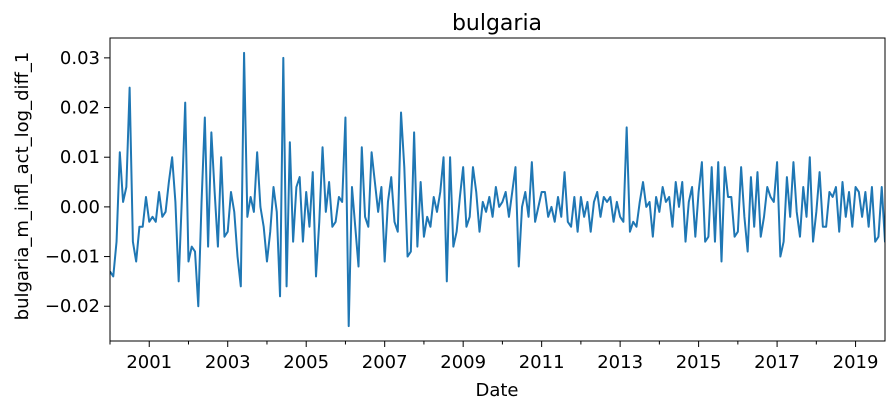 The width and height of the screenshot is (895, 410). I want to click on x-axis: 2001 2003 2005 2007 2009 2011 2013 2015 2017 2019, so click(494, 357).